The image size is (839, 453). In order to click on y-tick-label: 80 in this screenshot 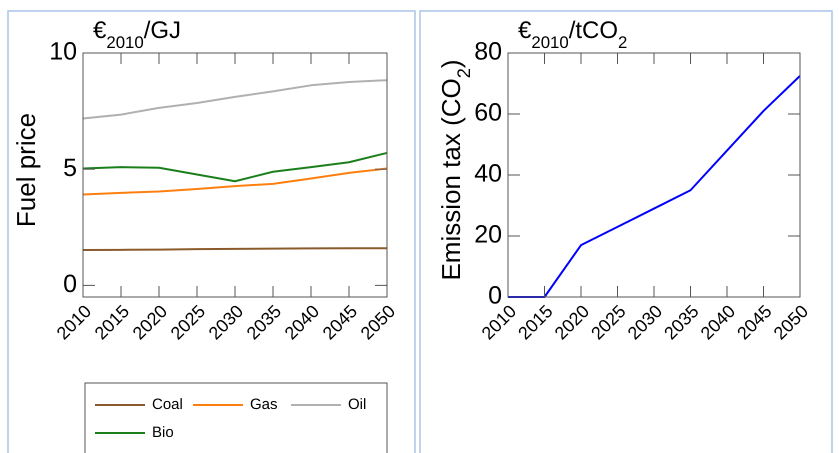, I will do `click(488, 52)`.